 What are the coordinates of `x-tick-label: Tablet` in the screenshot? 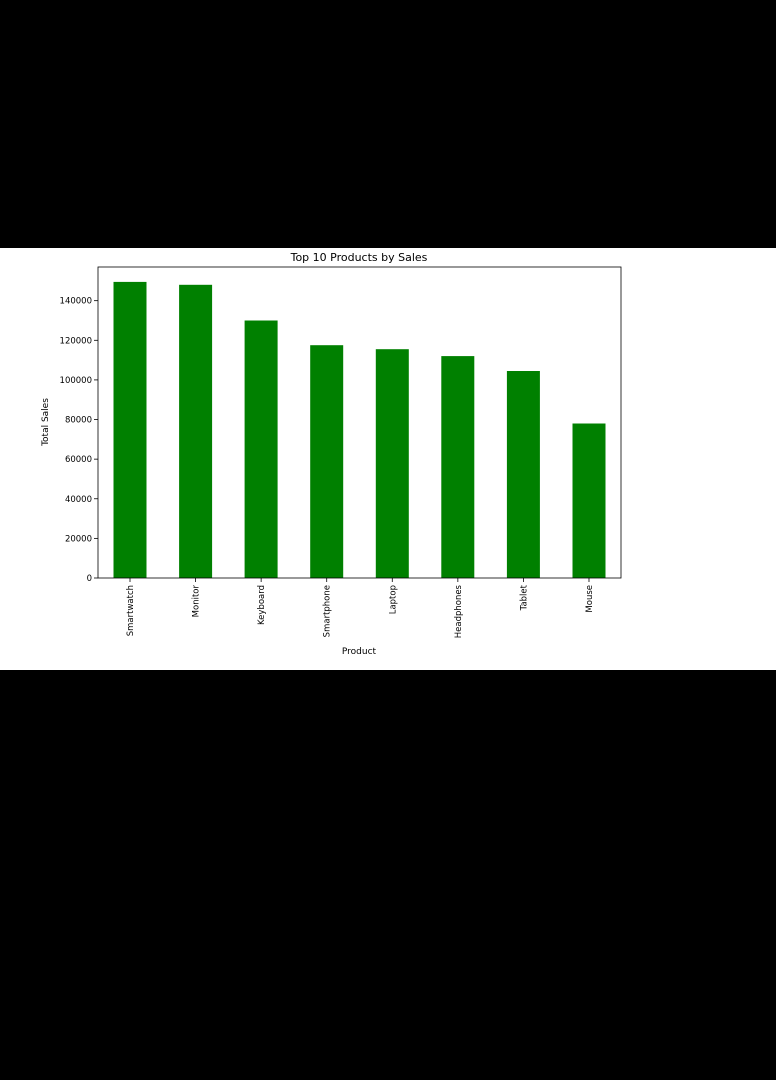 It's located at (524, 597).